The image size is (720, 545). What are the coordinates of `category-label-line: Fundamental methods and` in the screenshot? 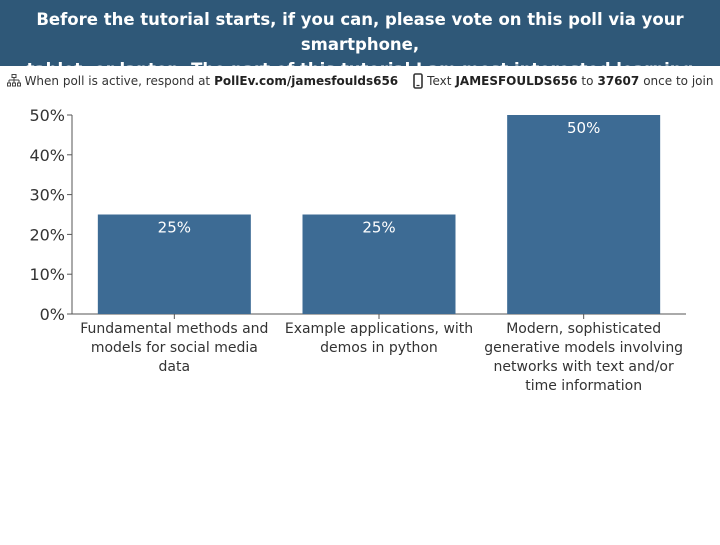 It's located at (174, 329).